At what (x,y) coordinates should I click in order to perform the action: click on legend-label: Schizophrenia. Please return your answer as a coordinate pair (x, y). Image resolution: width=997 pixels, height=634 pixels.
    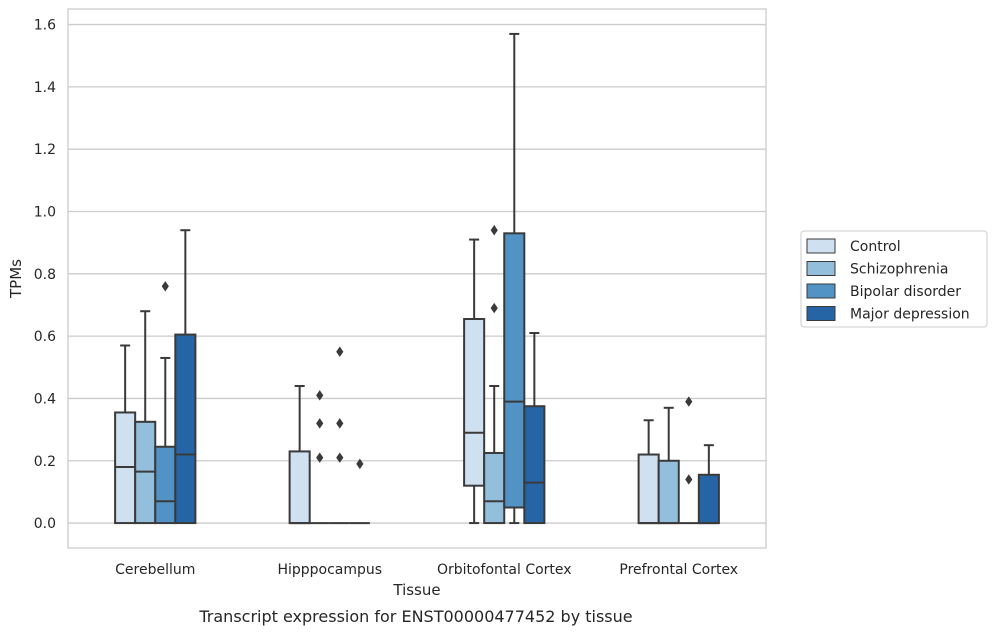
    Looking at the image, I should click on (899, 270).